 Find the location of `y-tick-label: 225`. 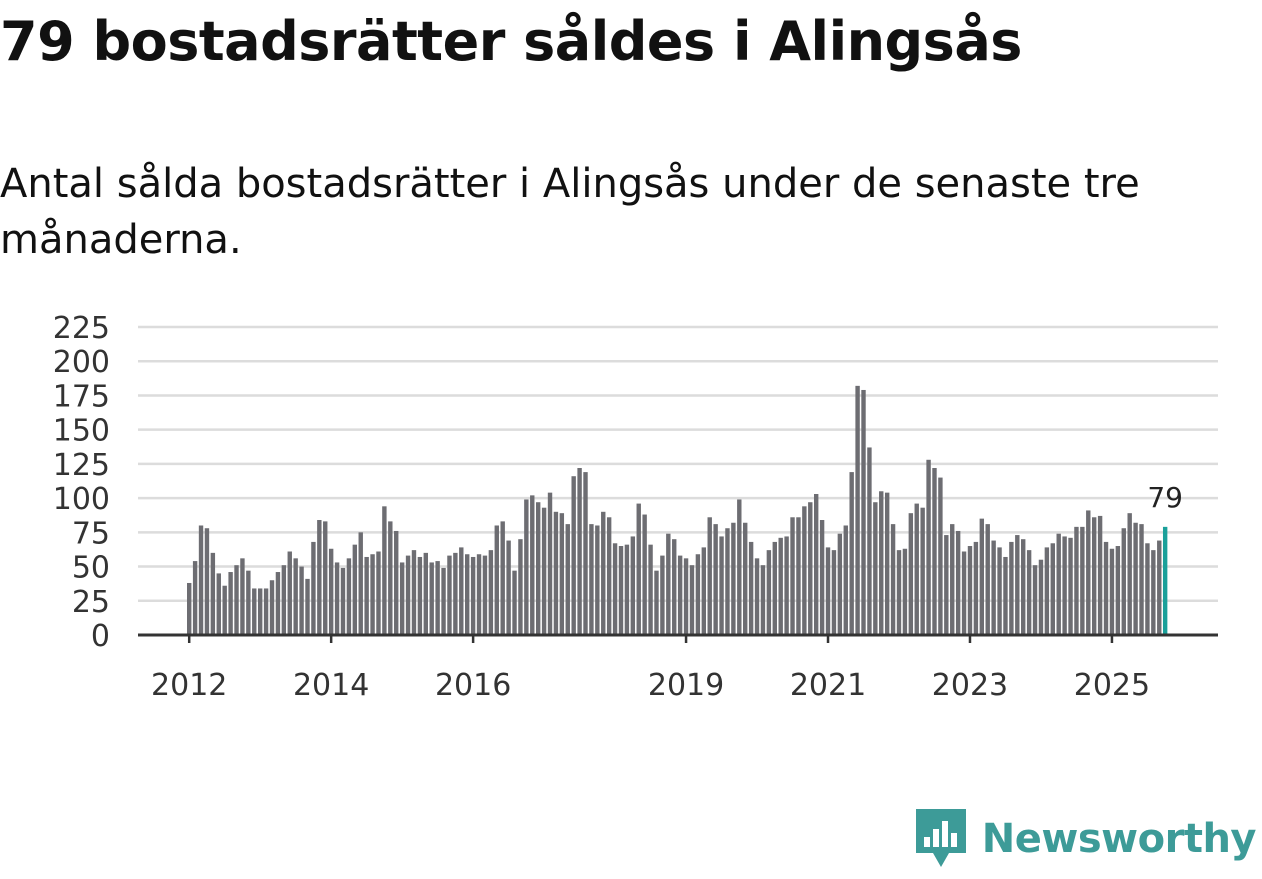

y-tick-label: 225 is located at coordinates (81, 328).